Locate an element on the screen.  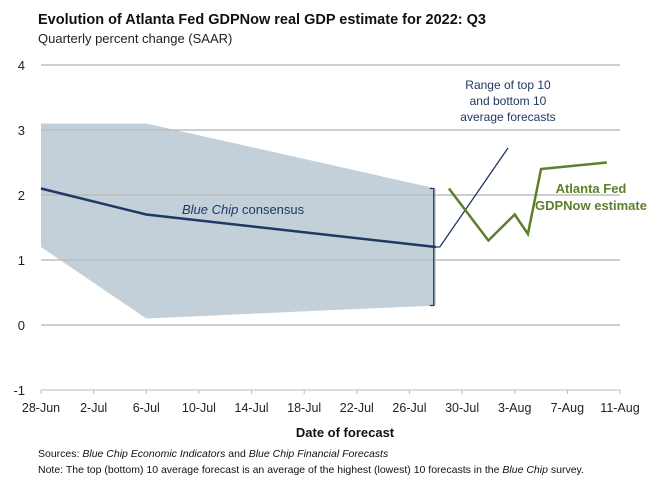
annotation-leader is located at coordinates (474, 197).